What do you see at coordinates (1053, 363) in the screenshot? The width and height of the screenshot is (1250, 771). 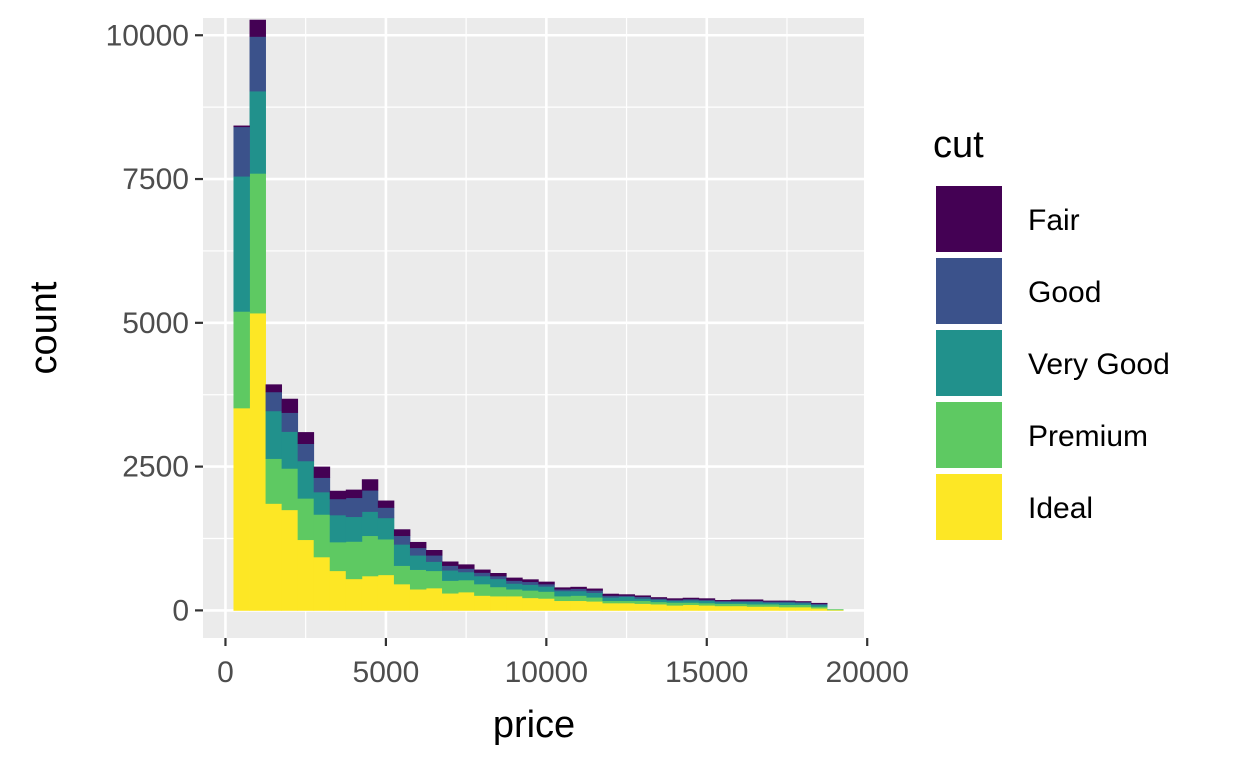 I see `legend-item-very-good: Very Good` at bounding box center [1053, 363].